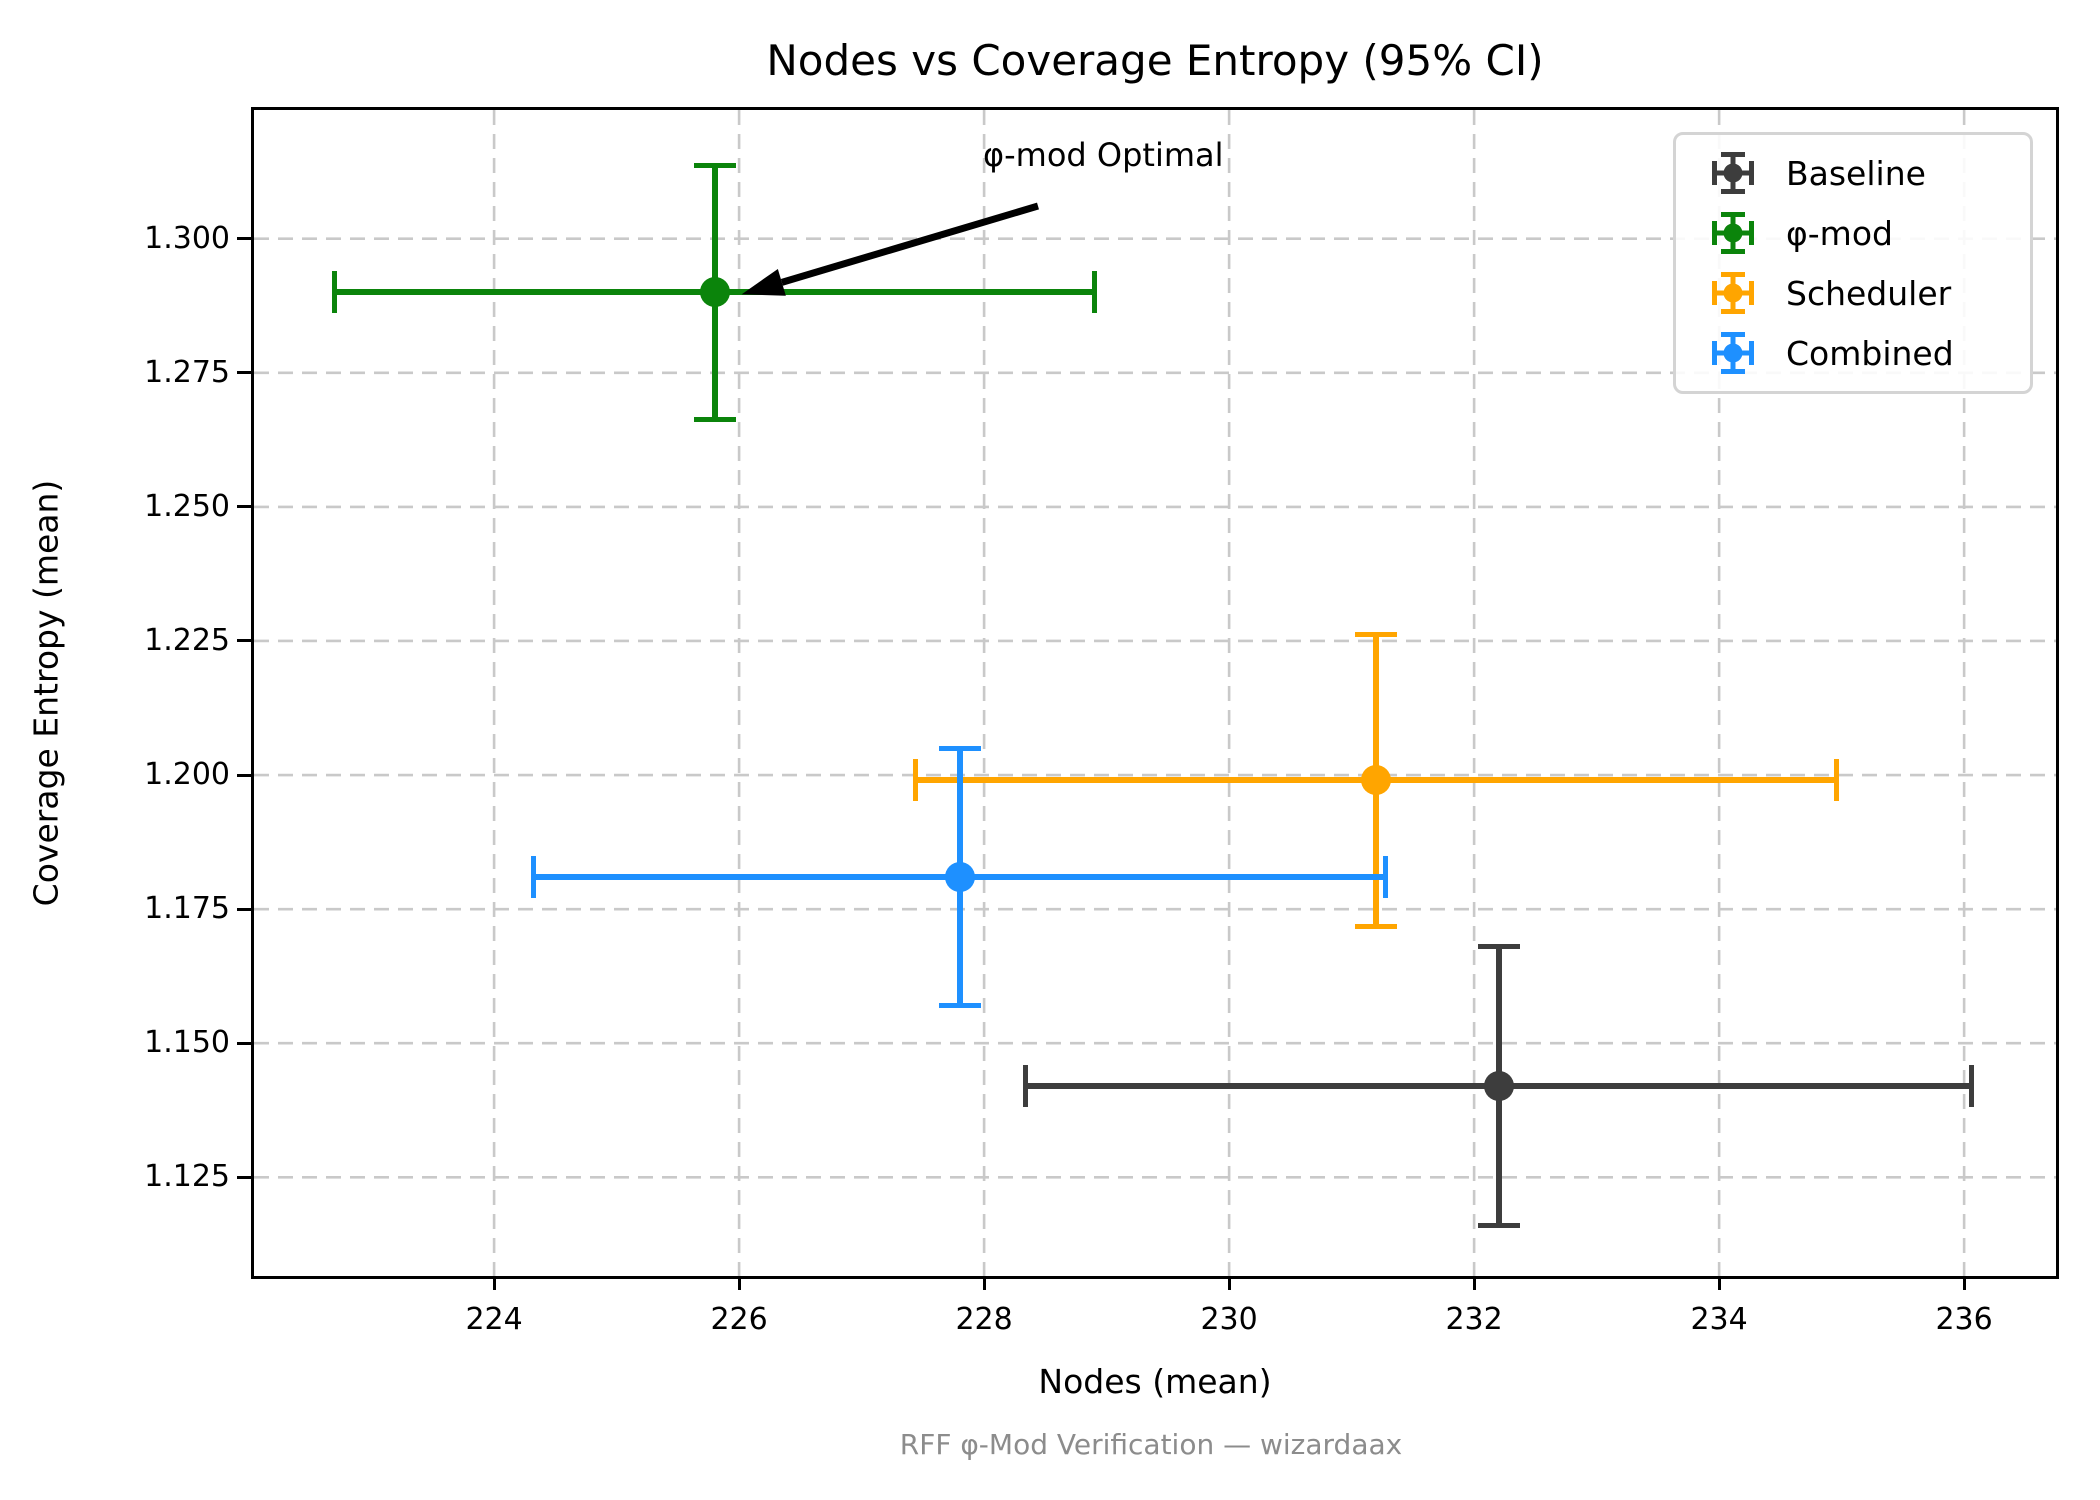 The width and height of the screenshot is (2100, 1500). Describe the element at coordinates (1151, 1444) in the screenshot. I see `footer-caption: RFF φ-Mod Verification — wizardaax` at that location.